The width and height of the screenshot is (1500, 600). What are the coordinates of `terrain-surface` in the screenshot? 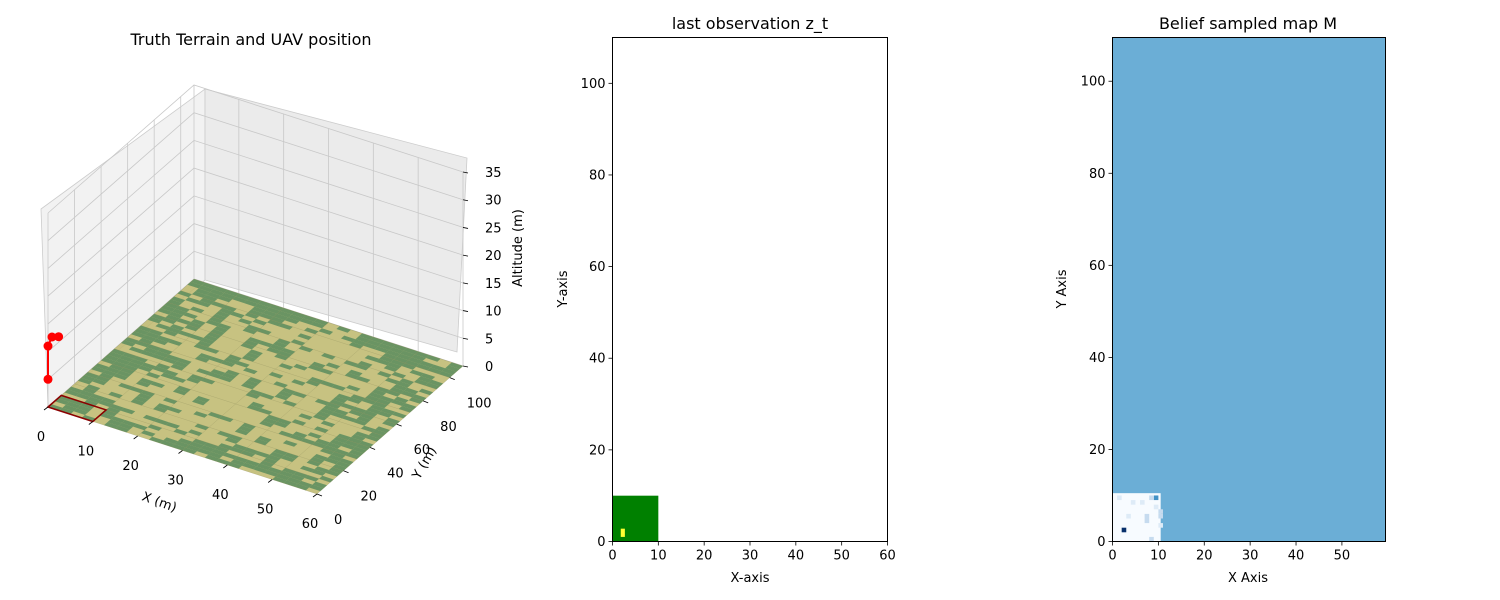 It's located at (255, 386).